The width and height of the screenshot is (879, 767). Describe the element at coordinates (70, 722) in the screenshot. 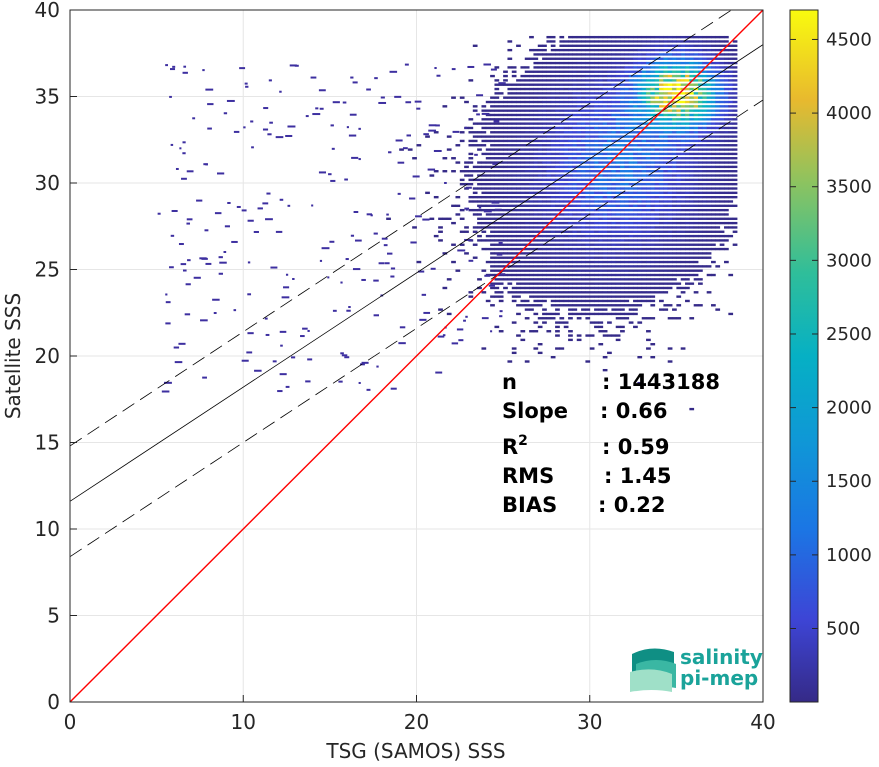

I see `x-tick-label: 0` at that location.